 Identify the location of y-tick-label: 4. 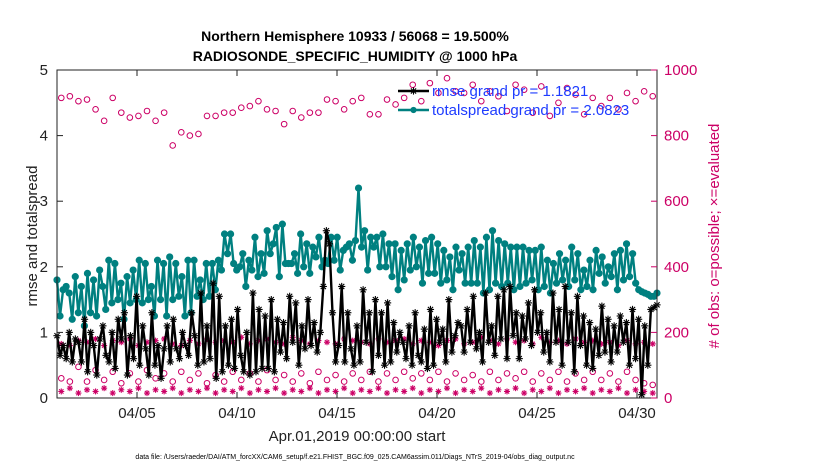
(44, 136).